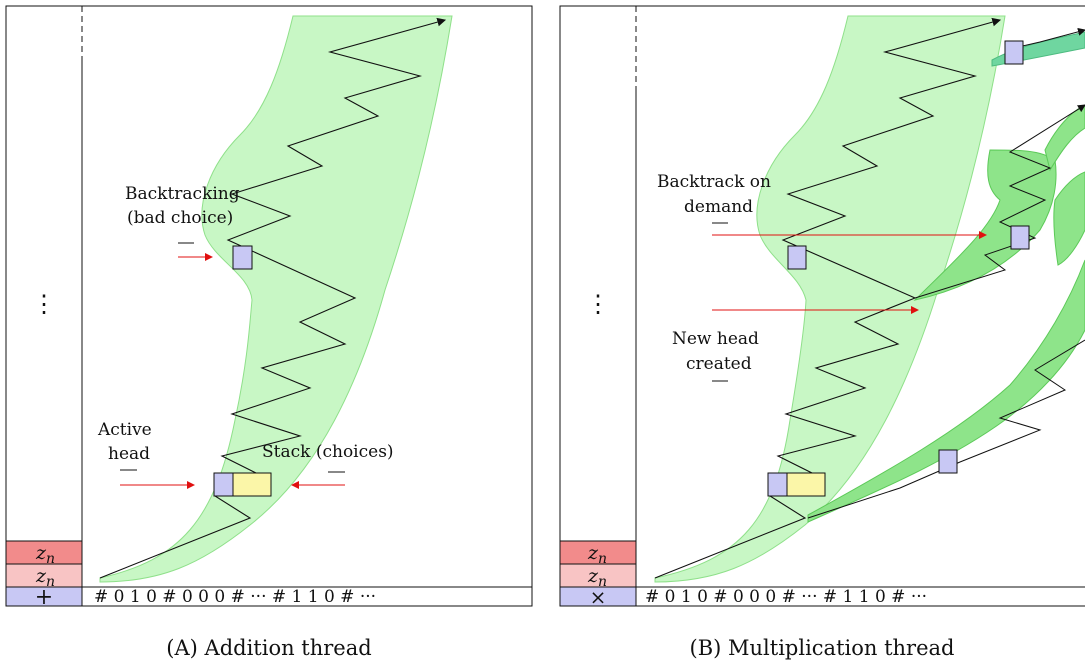 The width and height of the screenshot is (1085, 662). What do you see at coordinates (715, 339) in the screenshot?
I see `panel-b-label-newhead: New head` at bounding box center [715, 339].